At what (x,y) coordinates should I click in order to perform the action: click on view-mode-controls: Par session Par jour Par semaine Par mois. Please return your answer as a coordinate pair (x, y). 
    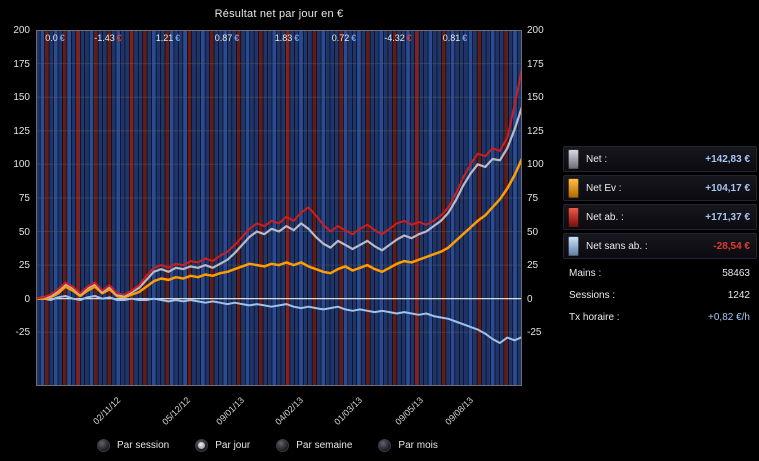
    Looking at the image, I should click on (267, 445).